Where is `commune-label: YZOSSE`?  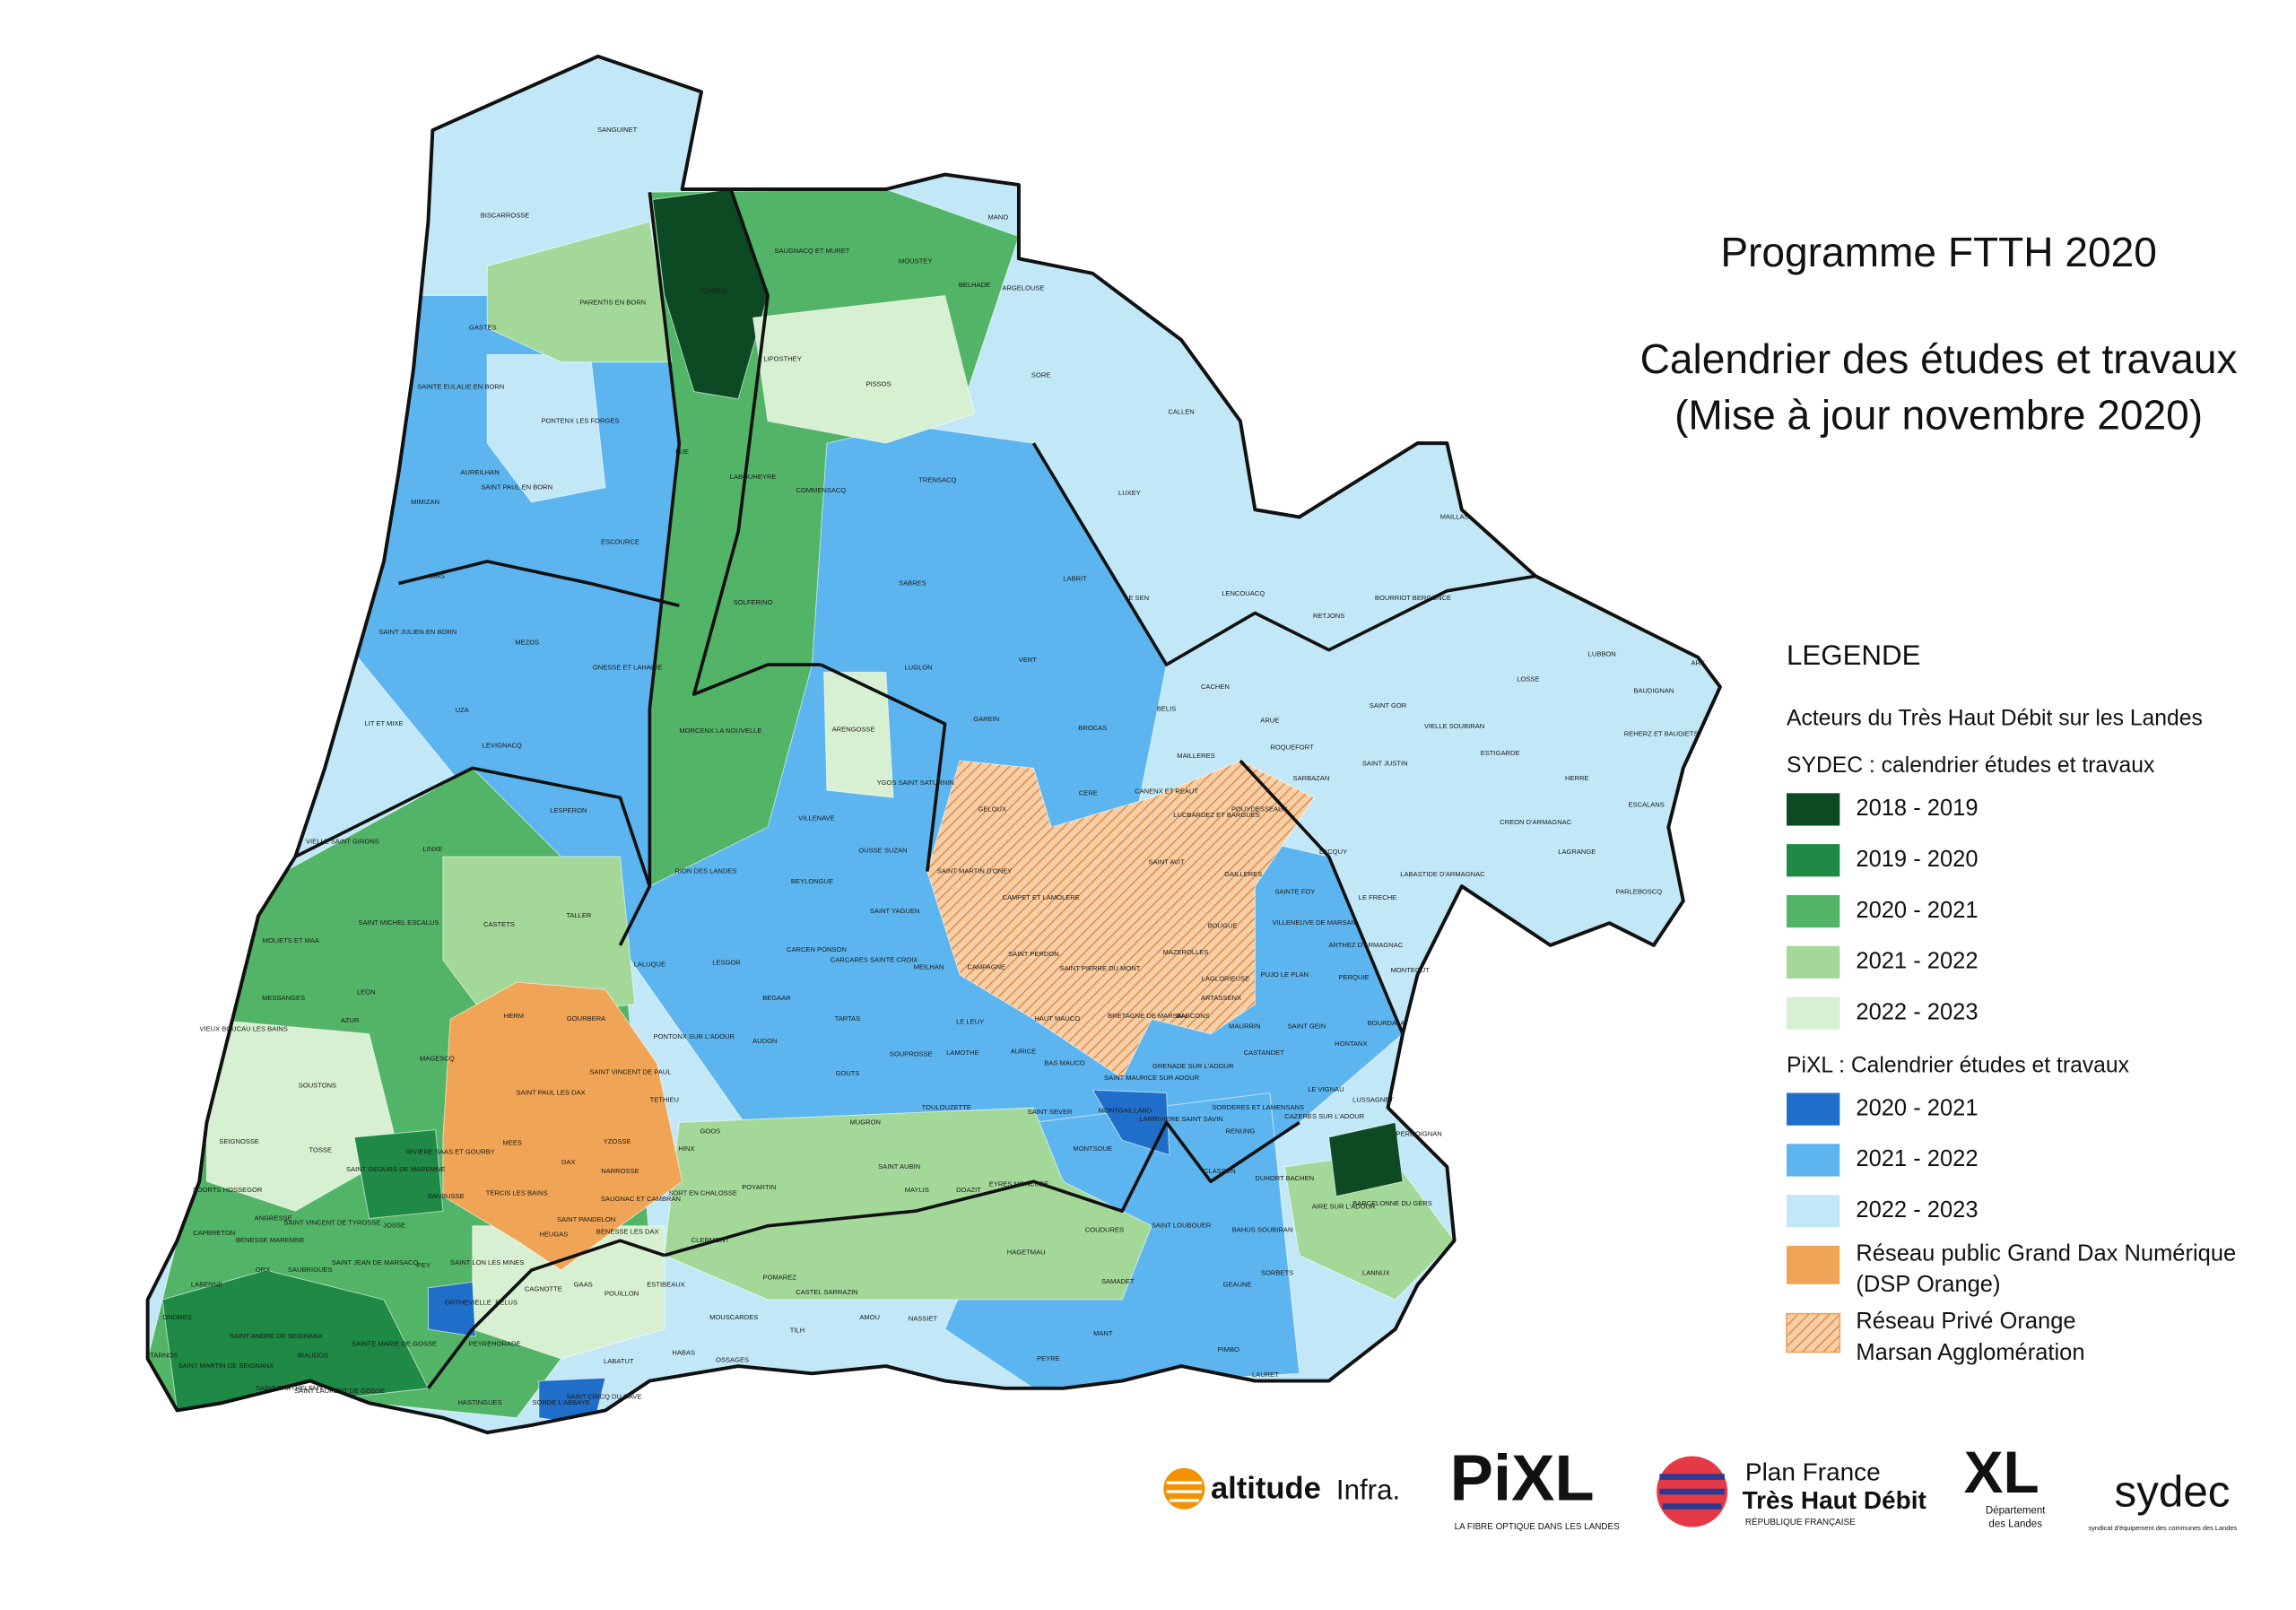 commune-label: YZOSSE is located at coordinates (617, 1141).